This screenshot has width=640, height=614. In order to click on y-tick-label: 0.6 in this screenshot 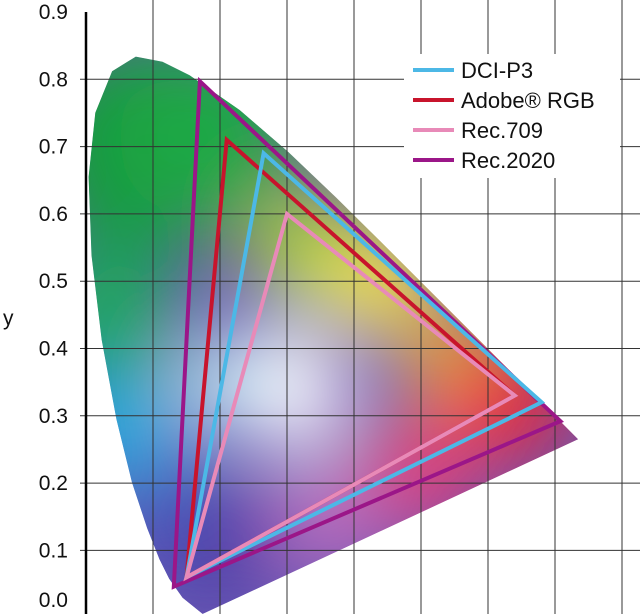, I will do `click(53, 214)`.